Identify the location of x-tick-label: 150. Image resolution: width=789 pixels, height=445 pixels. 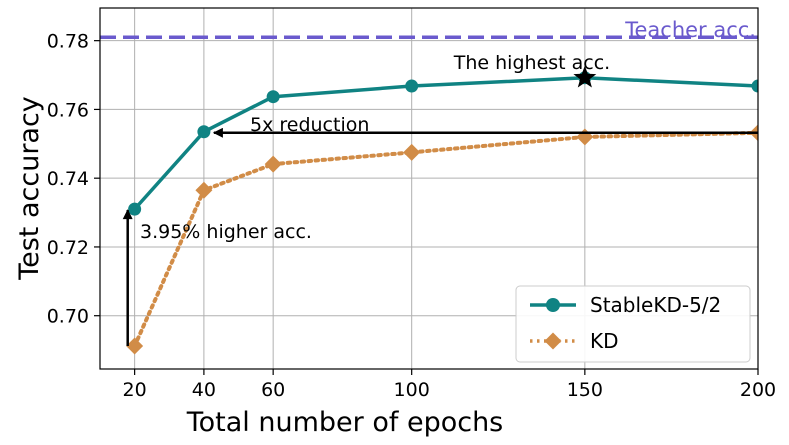
(585, 390).